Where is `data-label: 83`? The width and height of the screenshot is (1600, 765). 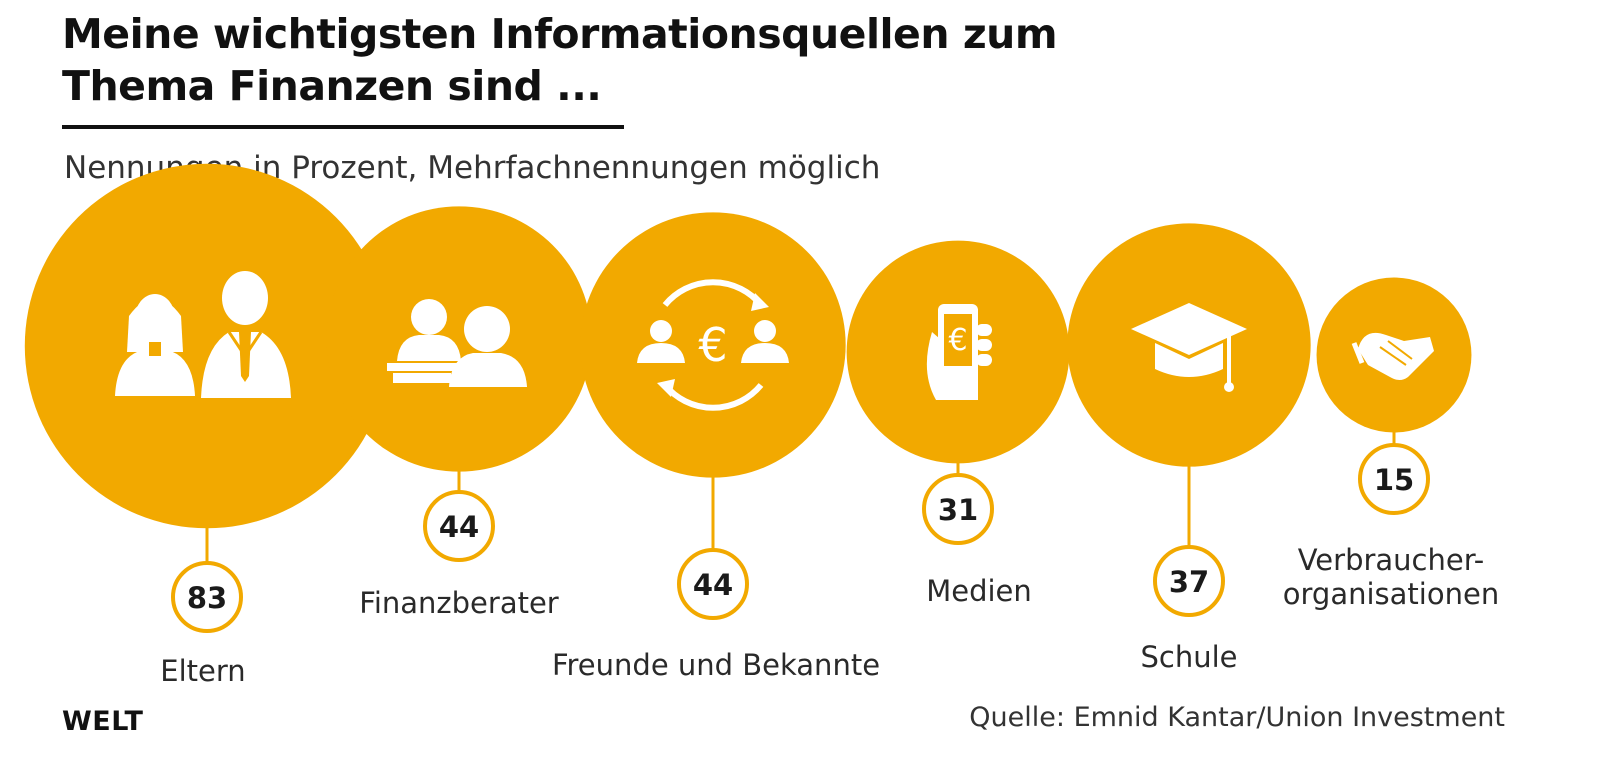
data-label: 83 is located at coordinates (207, 598).